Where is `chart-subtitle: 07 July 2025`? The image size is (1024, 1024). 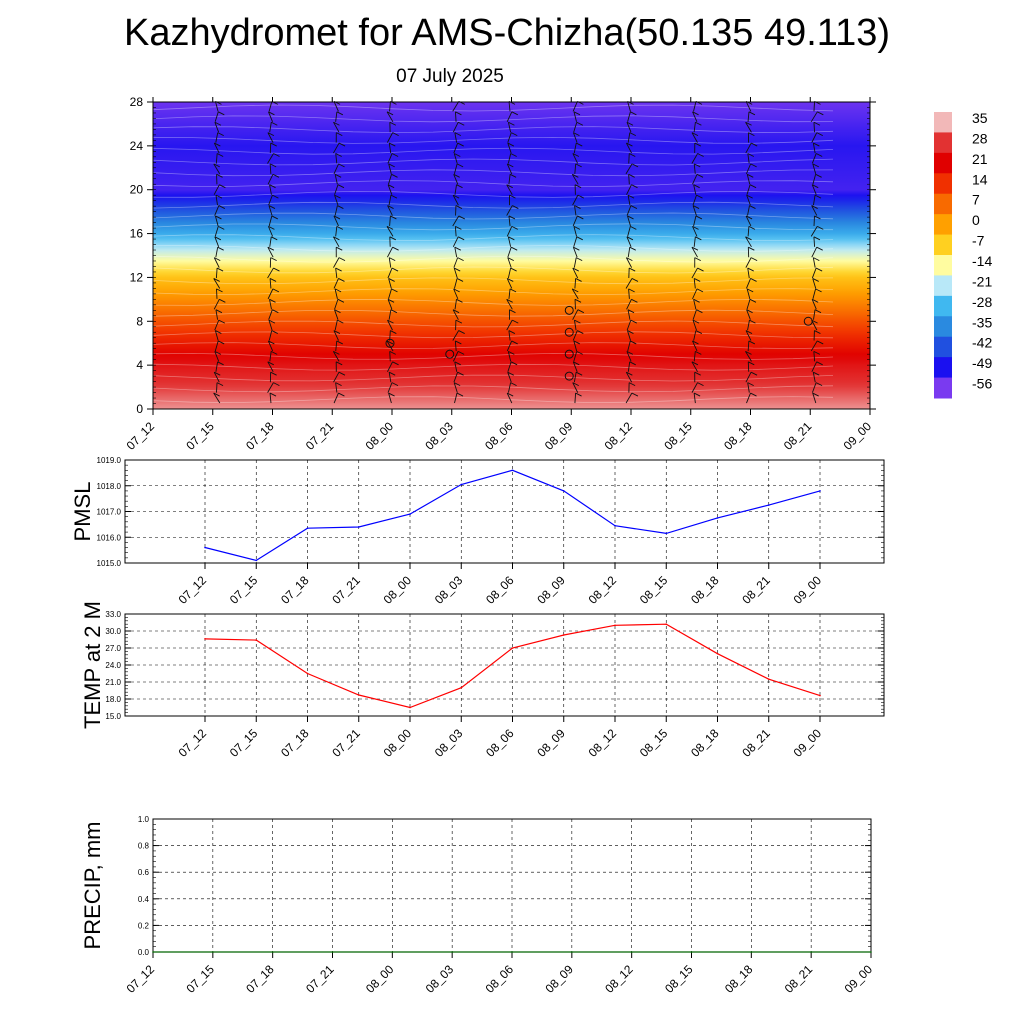 chart-subtitle: 07 July 2025 is located at coordinates (450, 76).